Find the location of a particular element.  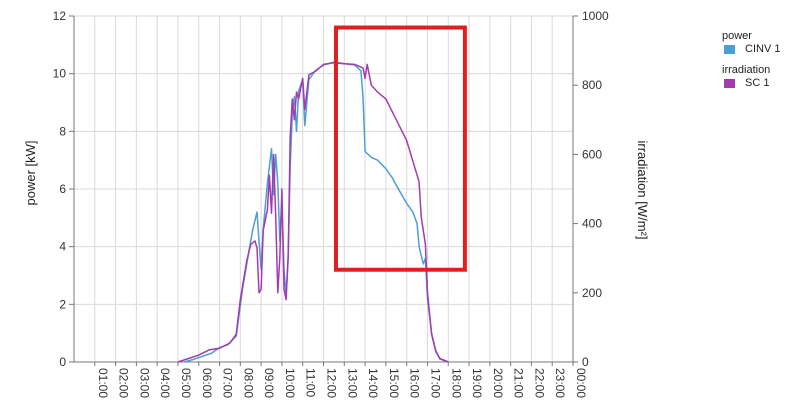

y-axis-left-label: power [kW] is located at coordinates (30, 172).